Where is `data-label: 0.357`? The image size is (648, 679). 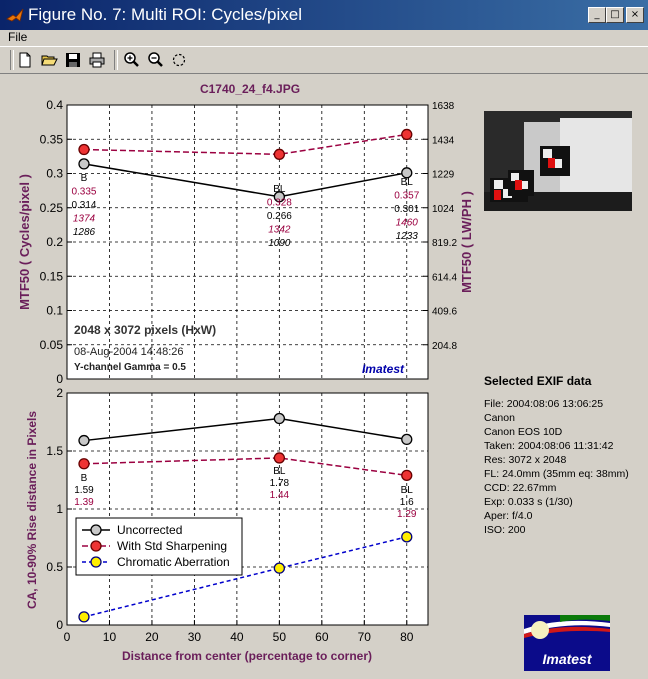
data-label: 0.357 is located at coordinates (406, 196).